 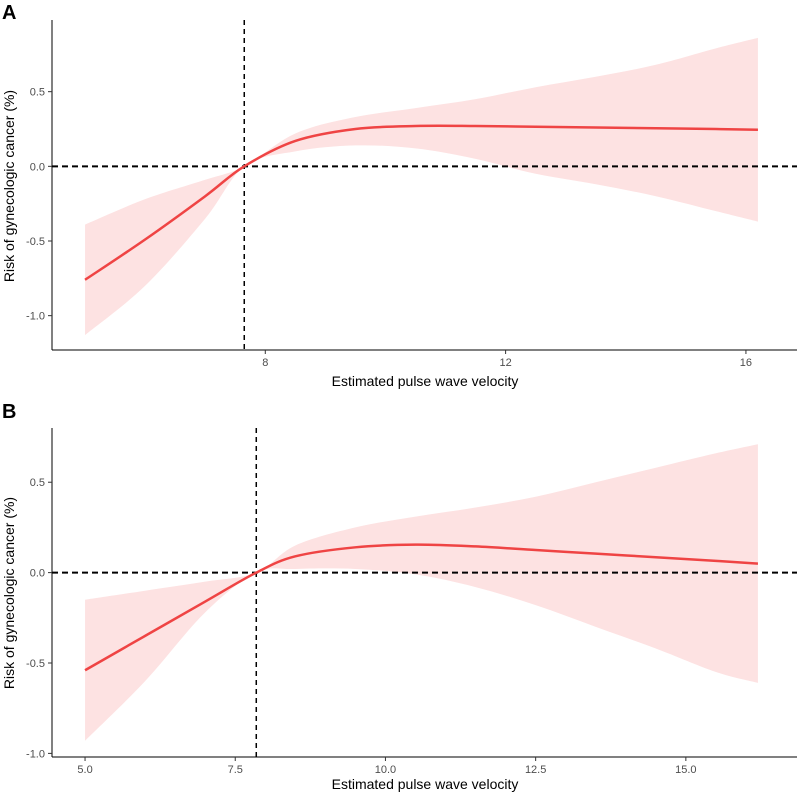 What do you see at coordinates (421, 607) in the screenshot?
I see `series-line` at bounding box center [421, 607].